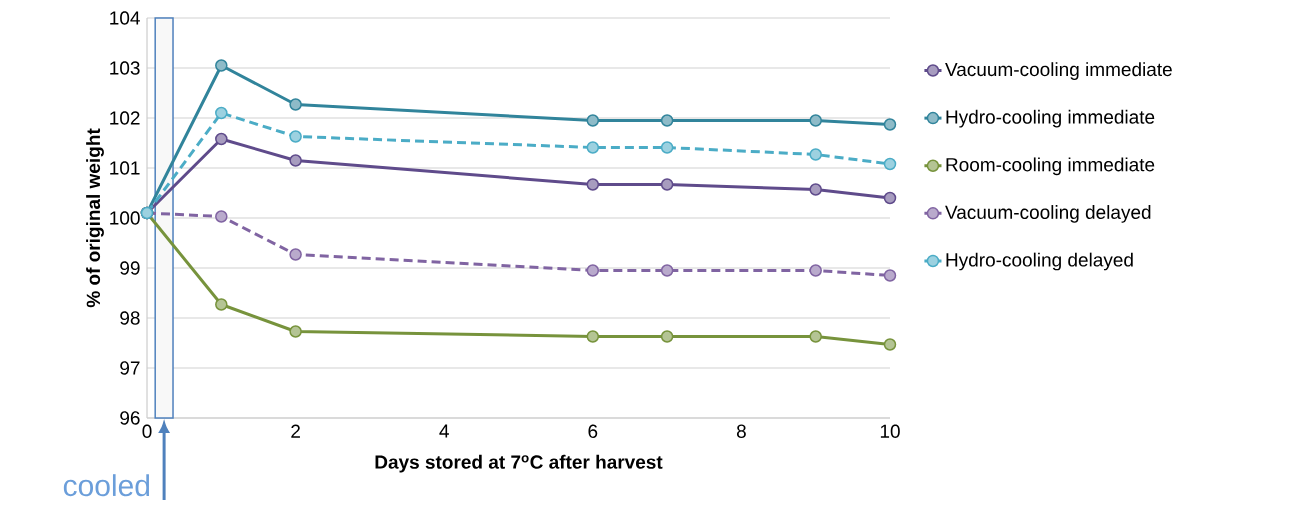 This screenshot has width=1306, height=519. Describe the element at coordinates (1048, 214) in the screenshot. I see `legend-label: Vacuum-cooling delayed` at that location.